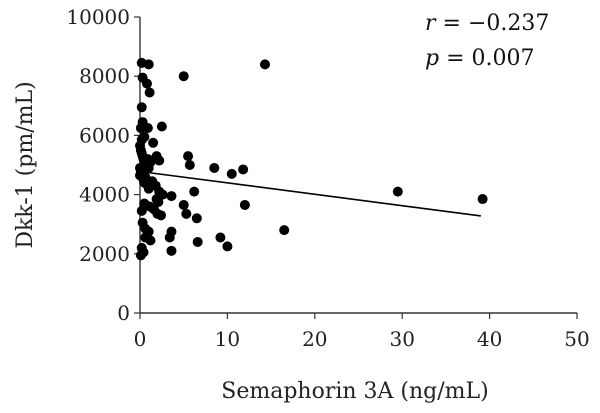 Image resolution: width=600 pixels, height=413 pixels. Describe the element at coordinates (431, 23) in the screenshot. I see `correlation-symbol: r` at that location.